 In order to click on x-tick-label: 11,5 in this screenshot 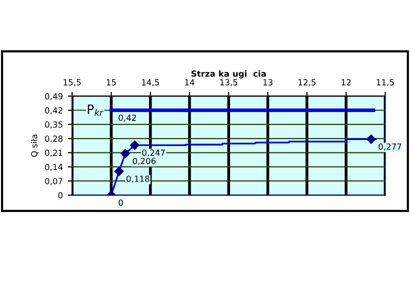, I will do `click(385, 82)`.